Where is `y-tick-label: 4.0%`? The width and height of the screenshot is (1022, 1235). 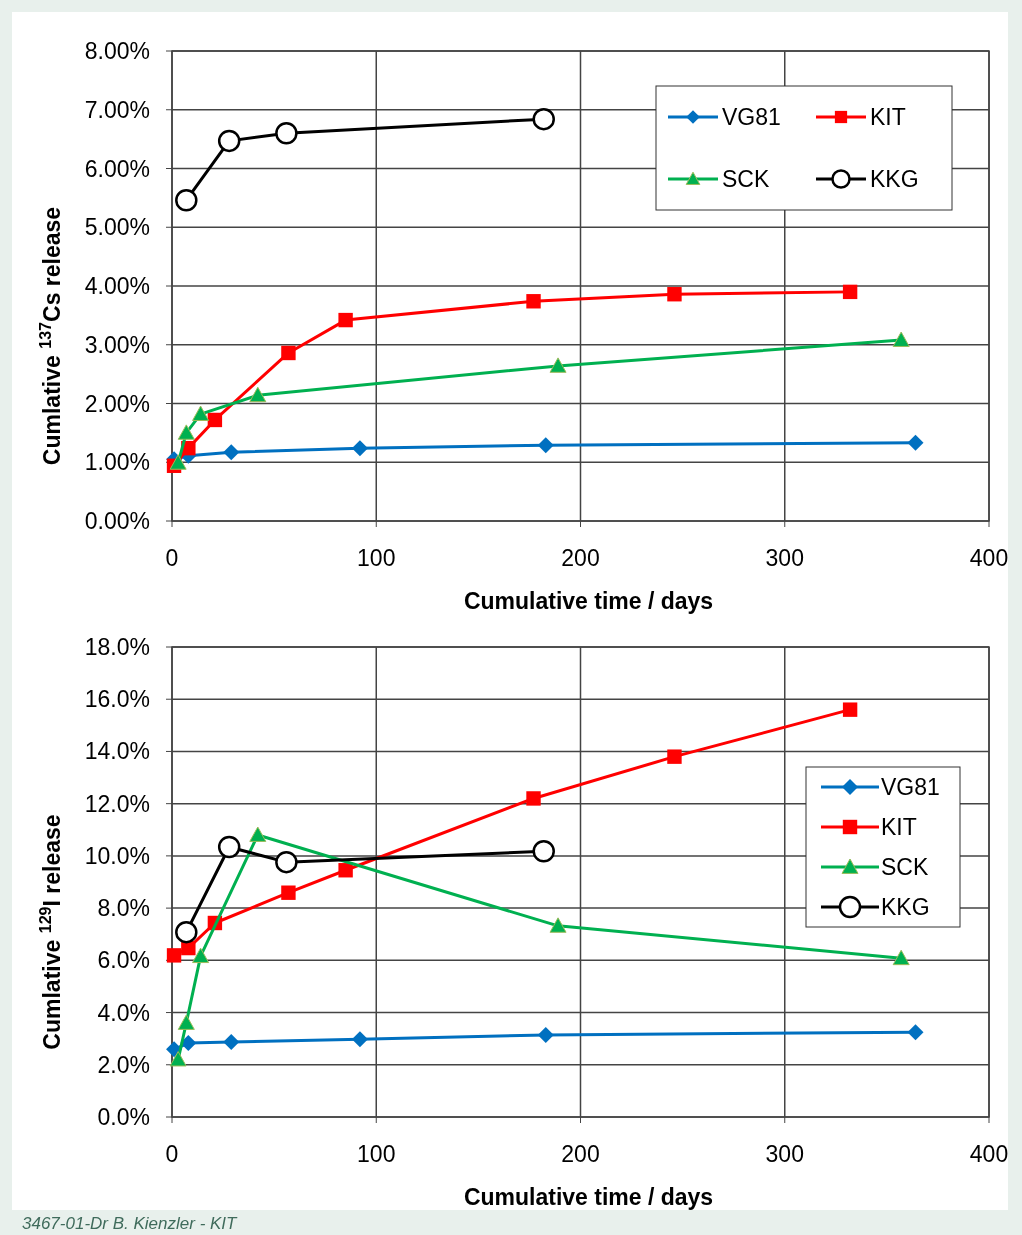
y-tick-label: 4.0% is located at coordinates (123, 1012).